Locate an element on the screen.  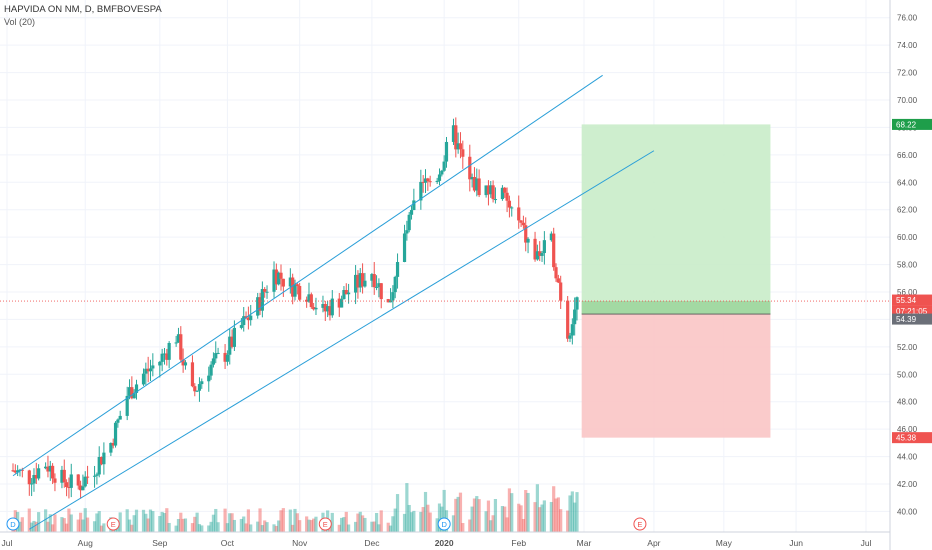
price-tick-label: 40.00 is located at coordinates (907, 511).